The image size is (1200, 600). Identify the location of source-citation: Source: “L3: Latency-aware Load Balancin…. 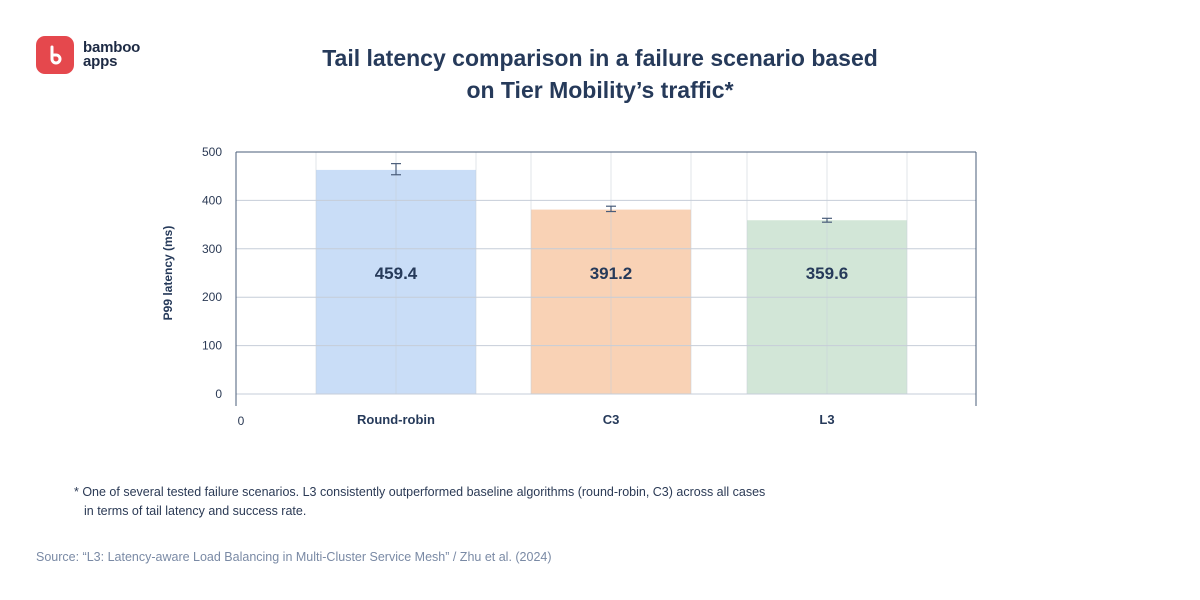
(294, 557).